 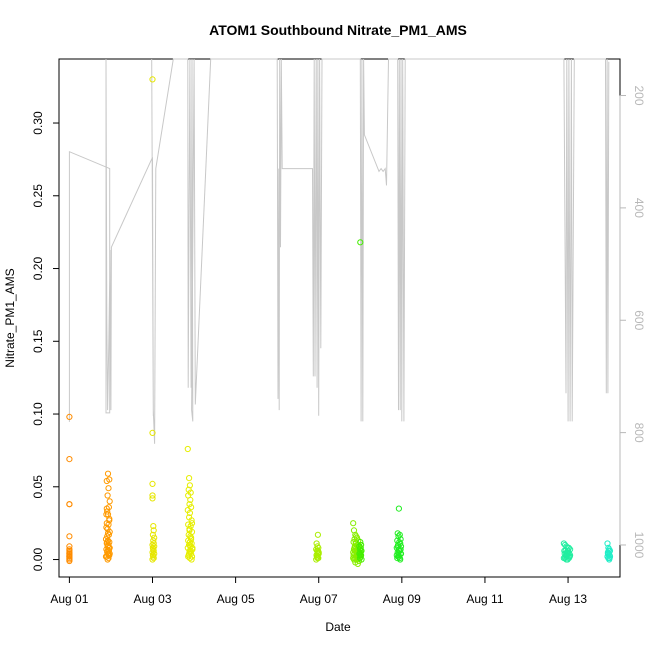 What do you see at coordinates (152, 599) in the screenshot?
I see `x-tick-label: Aug 03` at bounding box center [152, 599].